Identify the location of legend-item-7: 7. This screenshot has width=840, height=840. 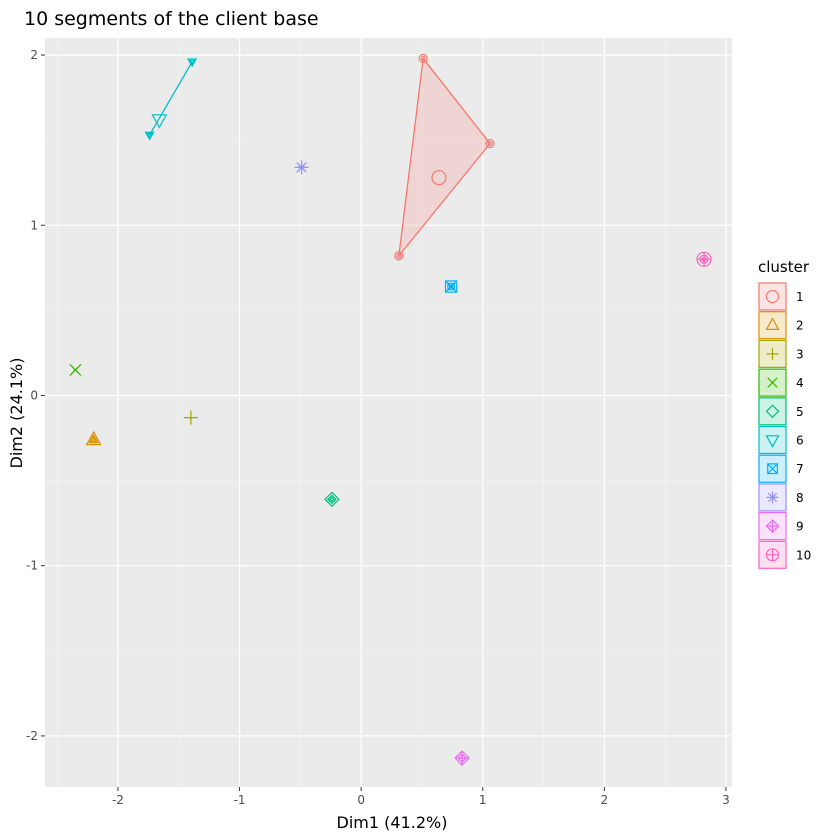
(781, 468).